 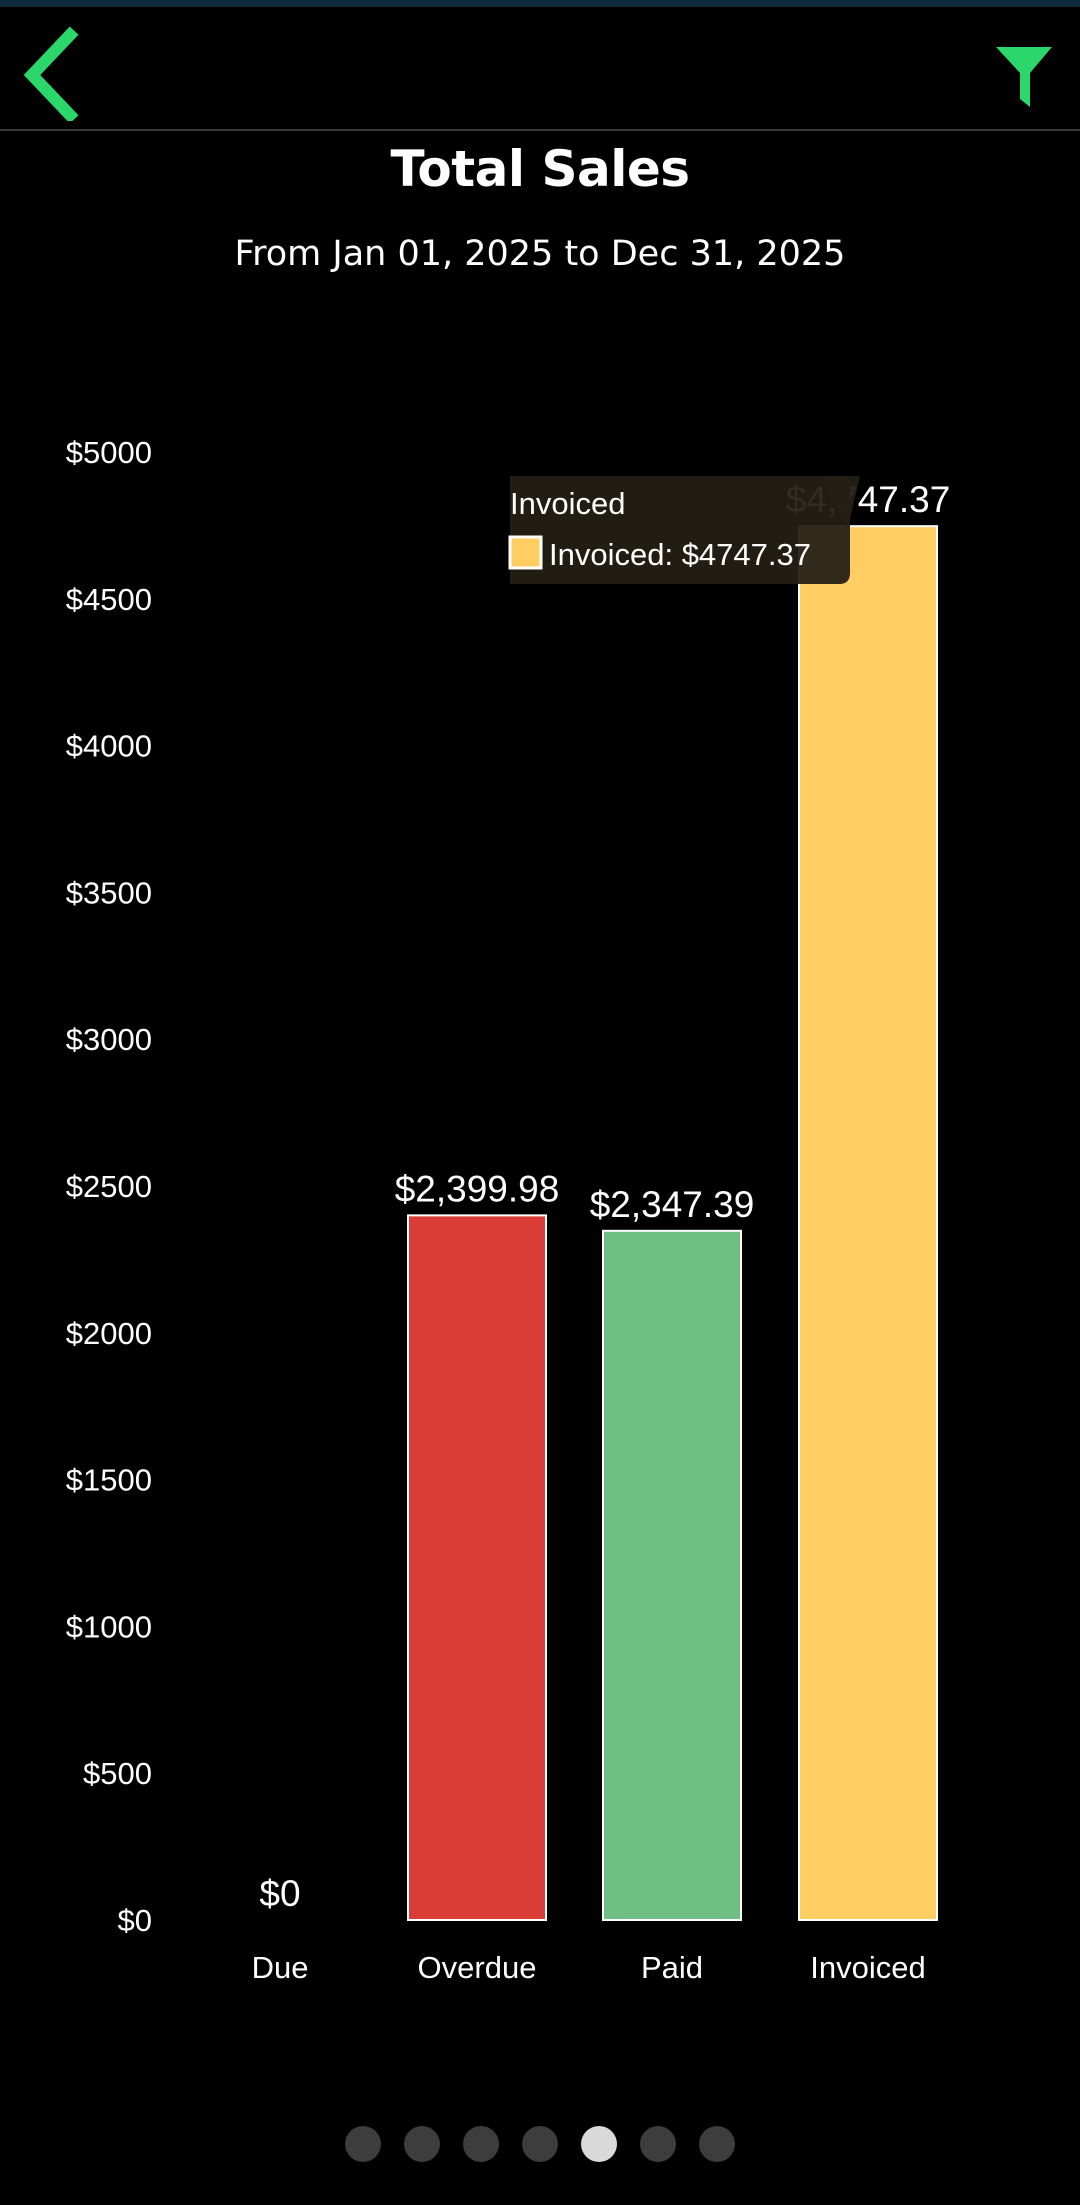 I want to click on filter-icon, so click(x=1024, y=77).